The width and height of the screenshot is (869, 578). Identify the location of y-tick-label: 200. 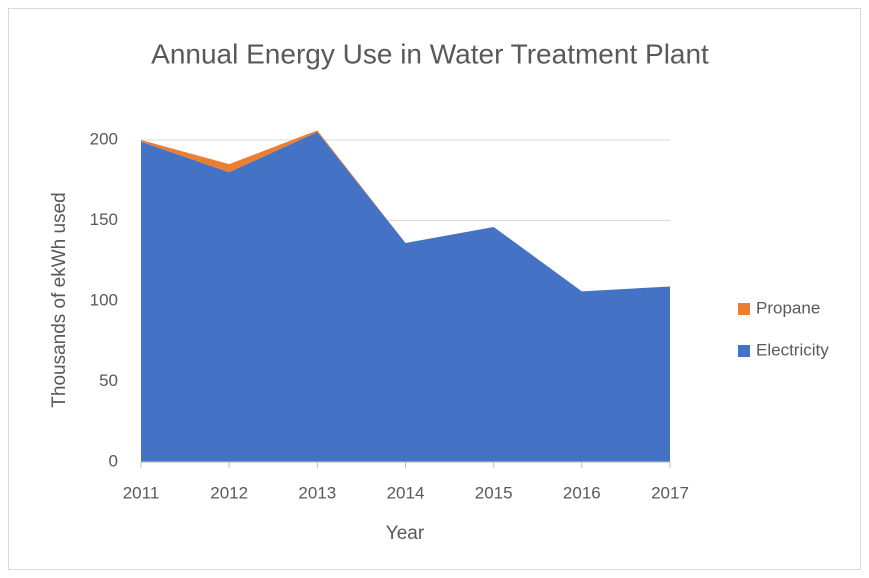
(104, 138).